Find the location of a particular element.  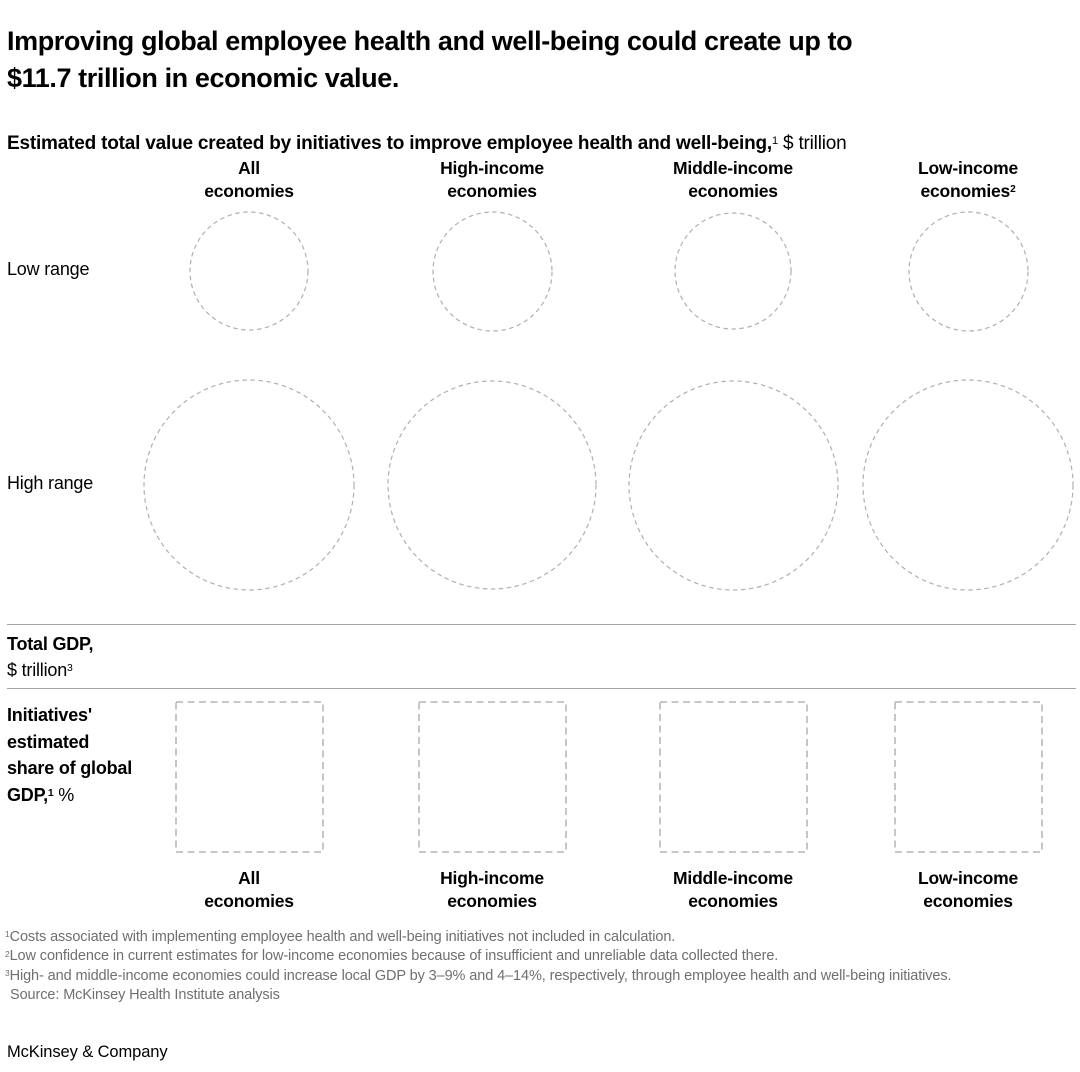

bubble-high-range-all-economies is located at coordinates (249, 485).